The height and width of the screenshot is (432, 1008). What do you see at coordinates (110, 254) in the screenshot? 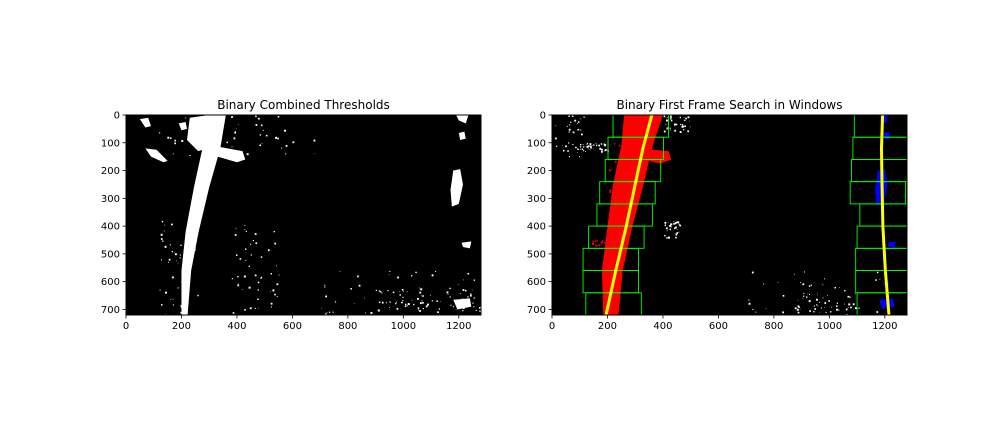
I see `y-tick-label: 500` at bounding box center [110, 254].